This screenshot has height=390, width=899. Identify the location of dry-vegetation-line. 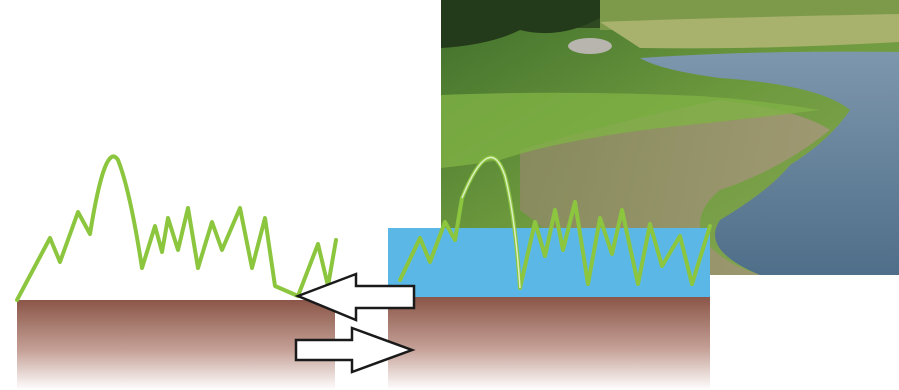
(176, 228).